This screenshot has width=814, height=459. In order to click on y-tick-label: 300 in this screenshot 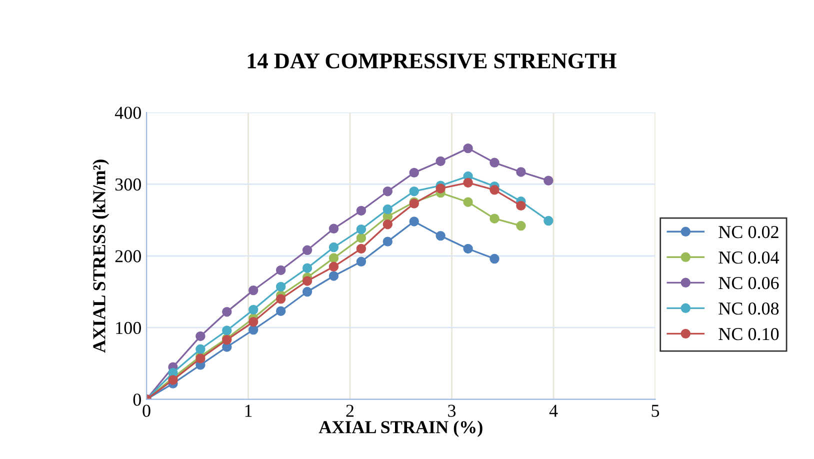, I will do `click(128, 184)`.